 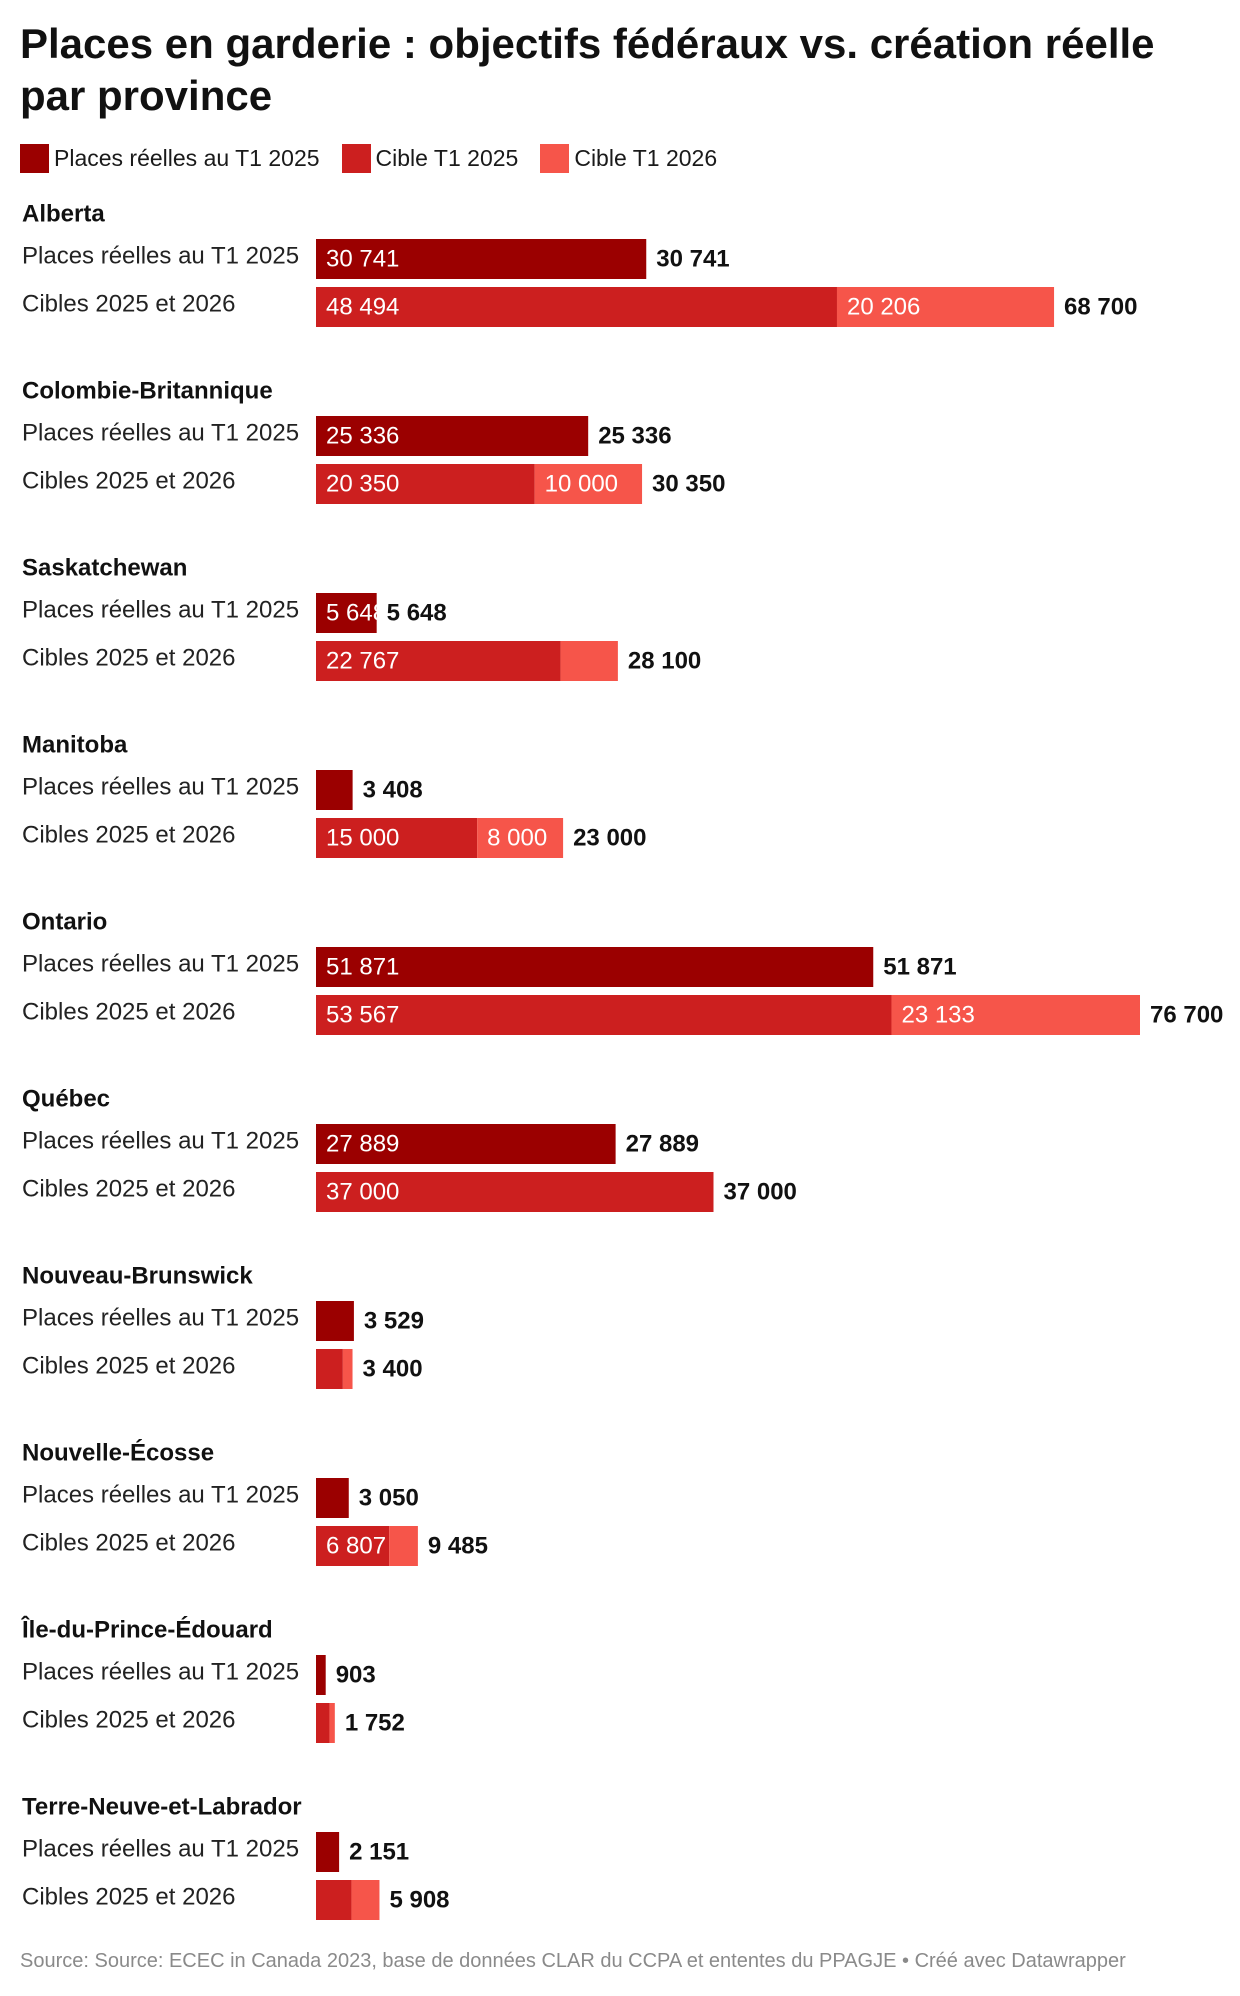 I want to click on bar-reelles-nouveau-brunswick, so click(x=335, y=1321).